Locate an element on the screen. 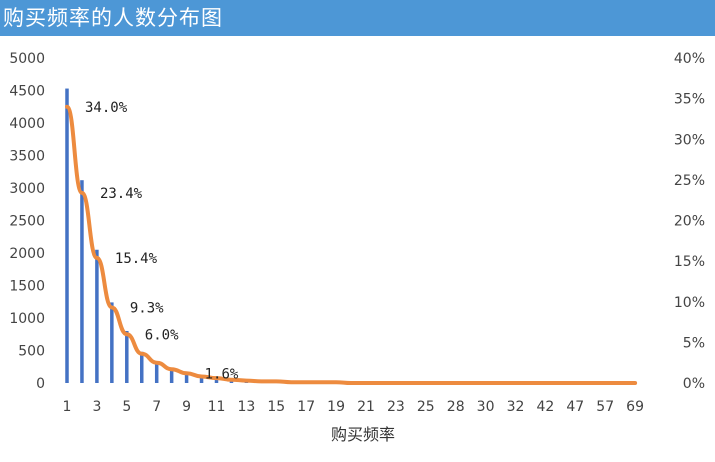  y-tick-label: 4500 is located at coordinates (27, 92).